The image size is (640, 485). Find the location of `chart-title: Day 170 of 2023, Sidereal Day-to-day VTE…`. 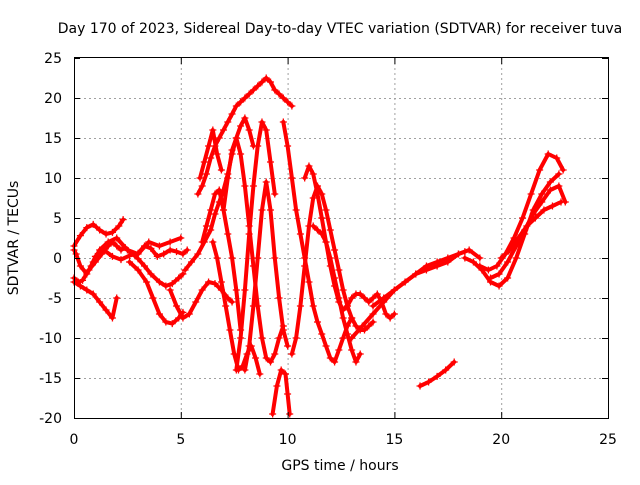

chart-title: Day 170 of 2023, Sidereal Day-to-day VTE… is located at coordinates (340, 29).